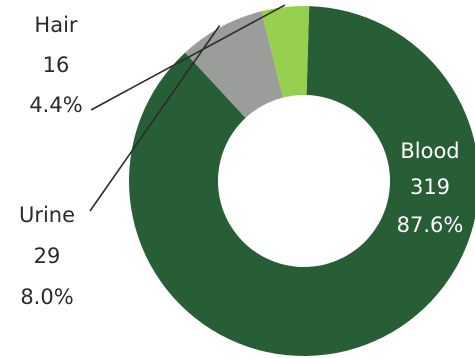 Image resolution: width=475 pixels, height=358 pixels. Describe the element at coordinates (47, 256) in the screenshot. I see `slice-label-urine-value: 29` at that location.